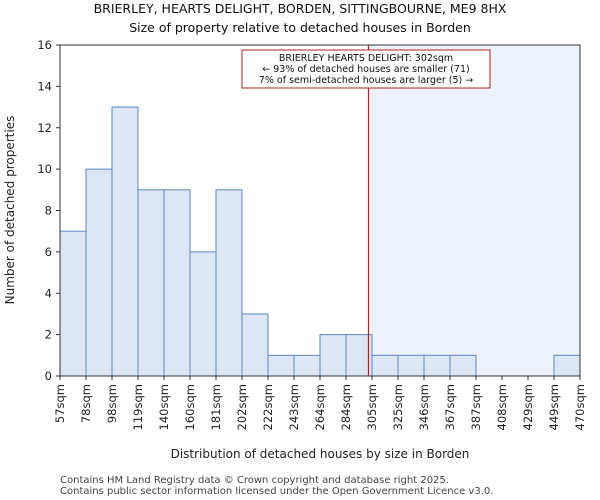  What do you see at coordinates (44, 128) in the screenshot?
I see `y-tick-label: 12` at bounding box center [44, 128].